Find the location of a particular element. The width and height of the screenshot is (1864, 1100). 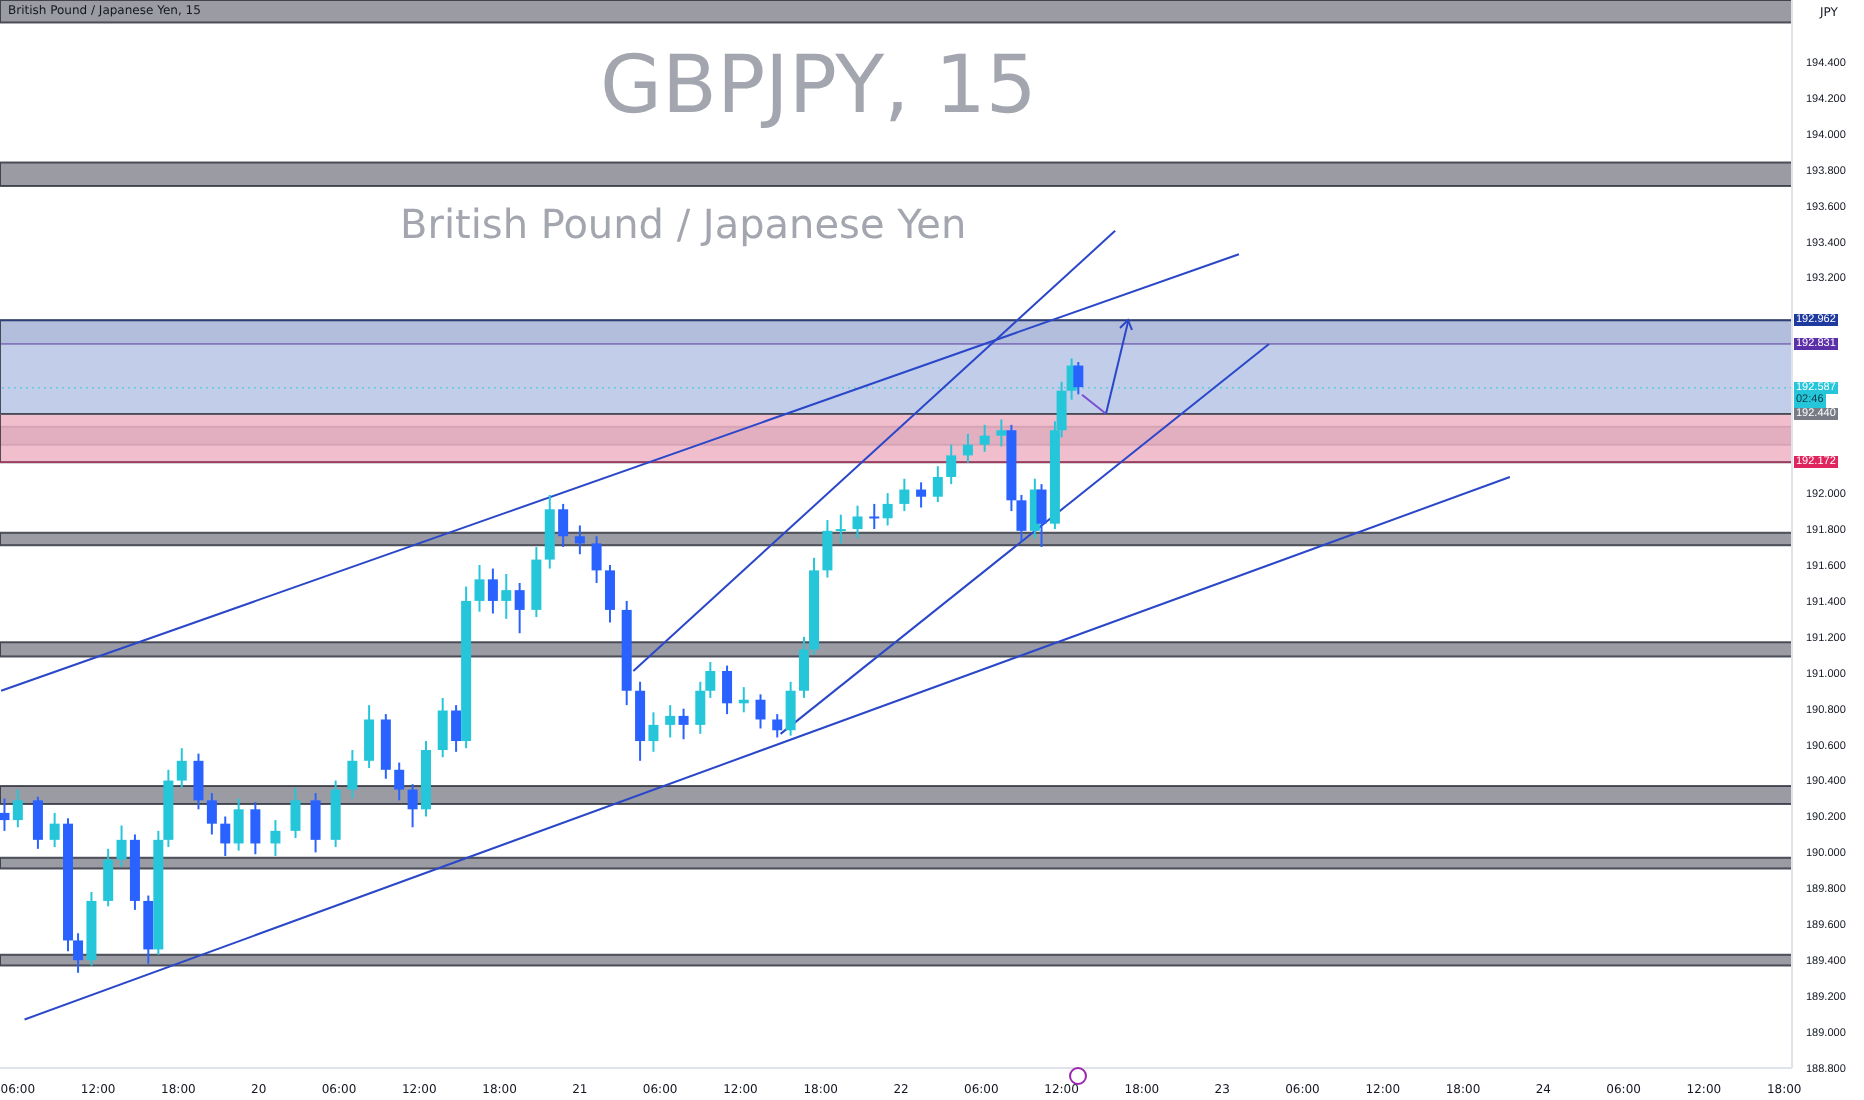

annotation: GBPJPY, 15 is located at coordinates (818, 86).